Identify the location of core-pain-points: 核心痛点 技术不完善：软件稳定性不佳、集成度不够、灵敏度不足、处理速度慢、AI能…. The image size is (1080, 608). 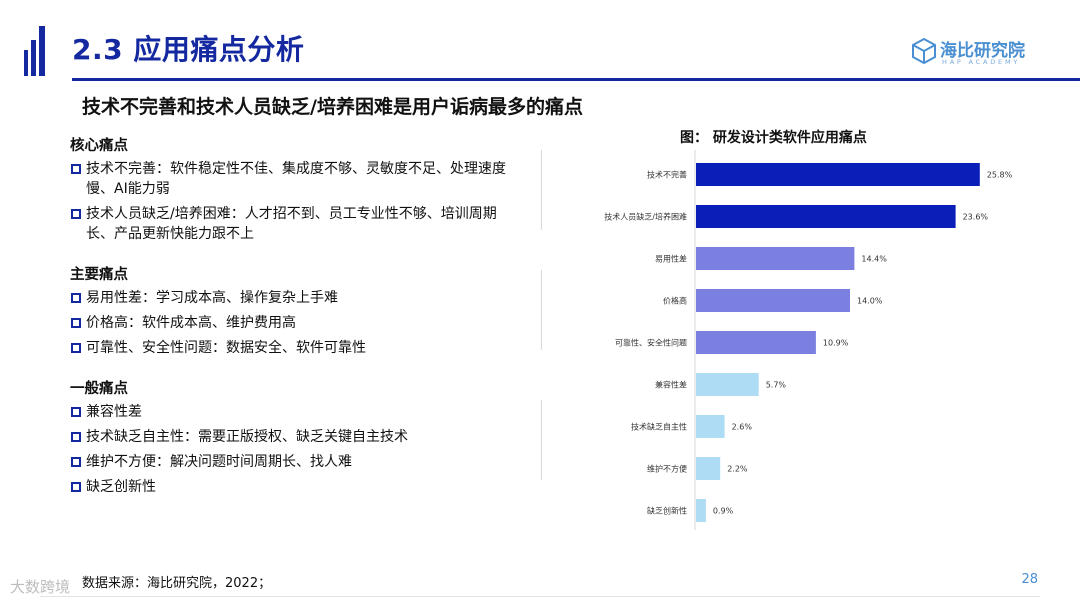
(300, 189).